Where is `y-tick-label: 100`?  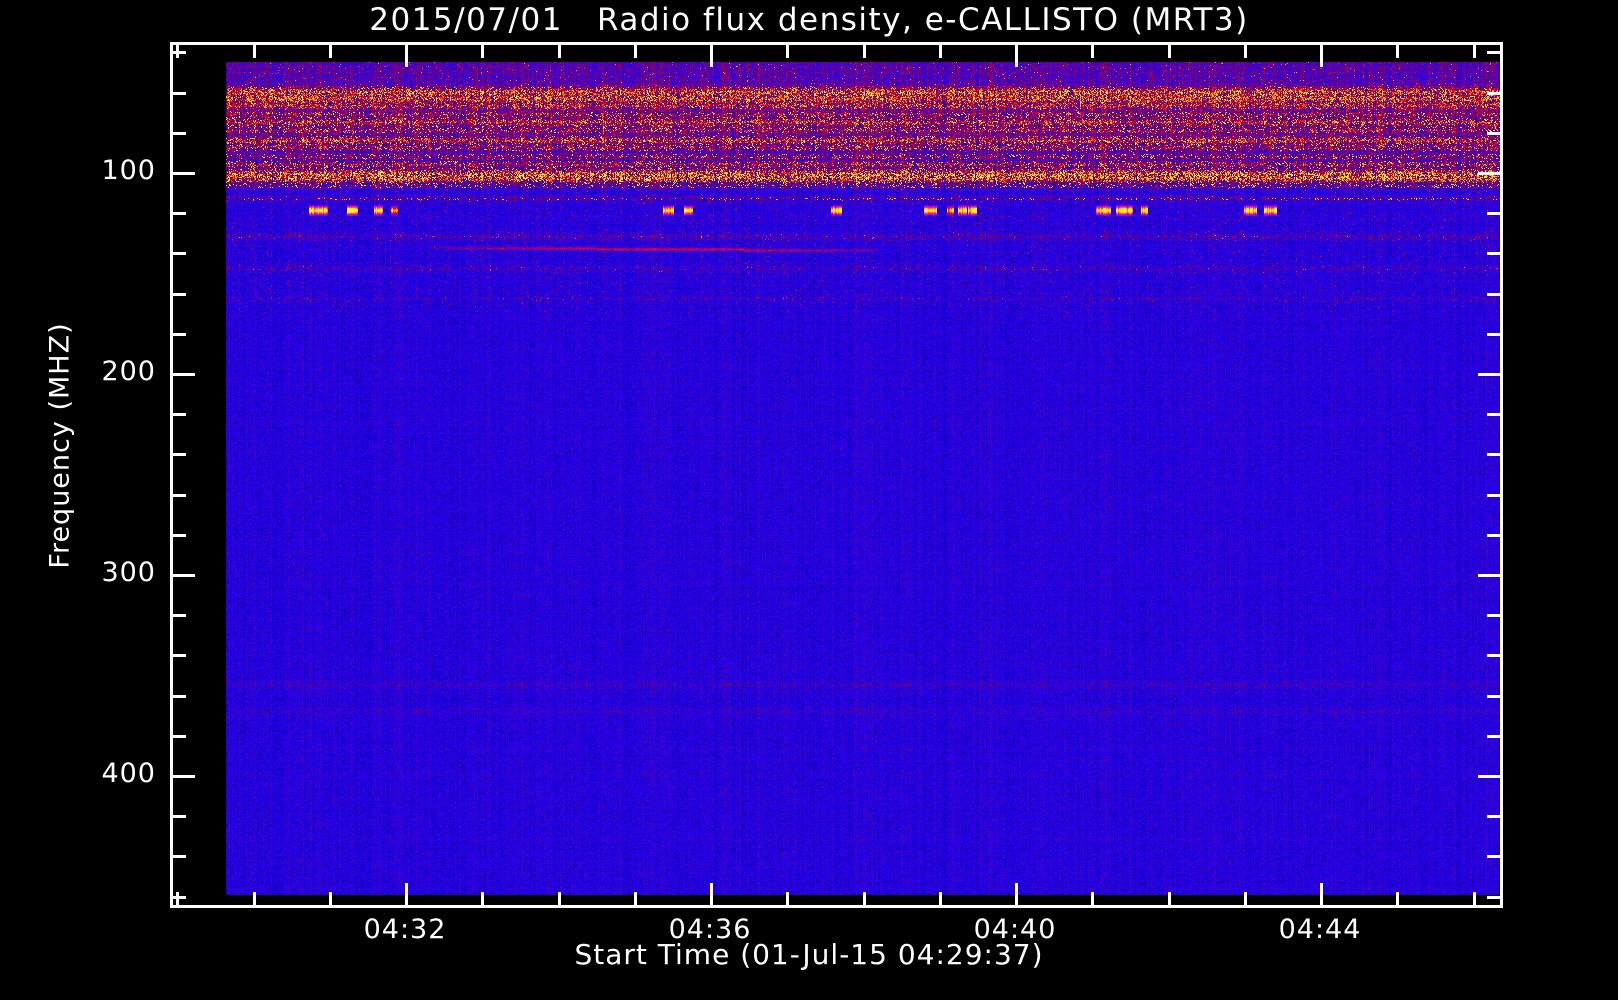 y-tick-label: 100 is located at coordinates (128, 170).